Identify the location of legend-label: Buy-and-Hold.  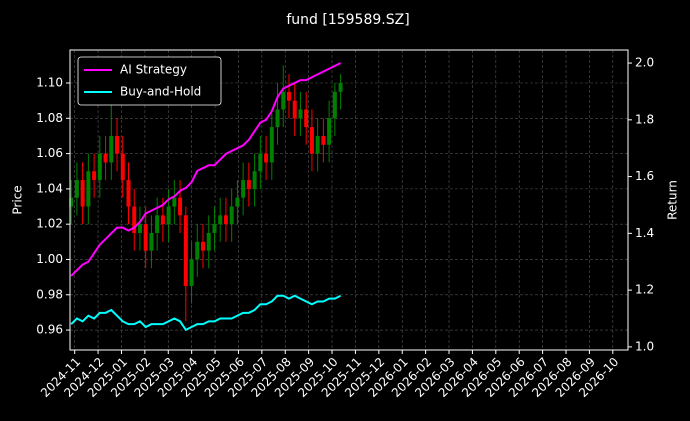
(160, 92).